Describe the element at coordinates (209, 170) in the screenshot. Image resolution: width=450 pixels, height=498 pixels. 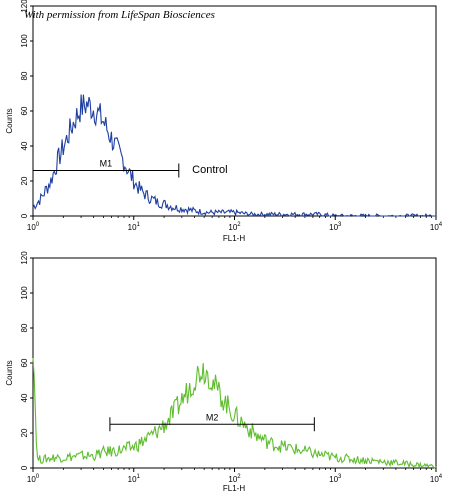
I see `control-label: Control` at that location.